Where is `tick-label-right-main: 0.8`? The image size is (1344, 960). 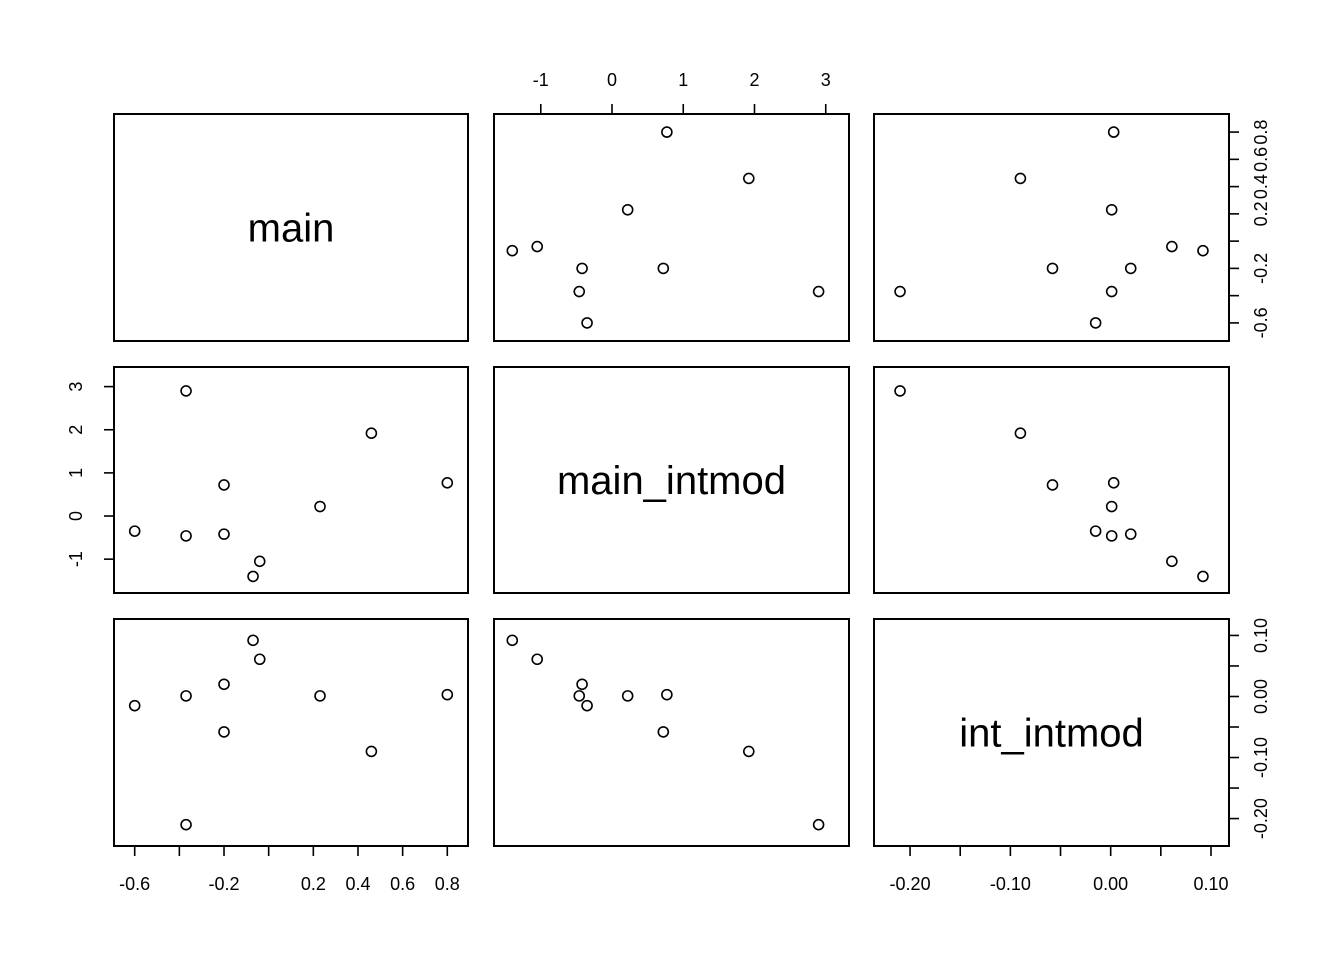
tick-label-right-main: 0.8 is located at coordinates (1261, 132).